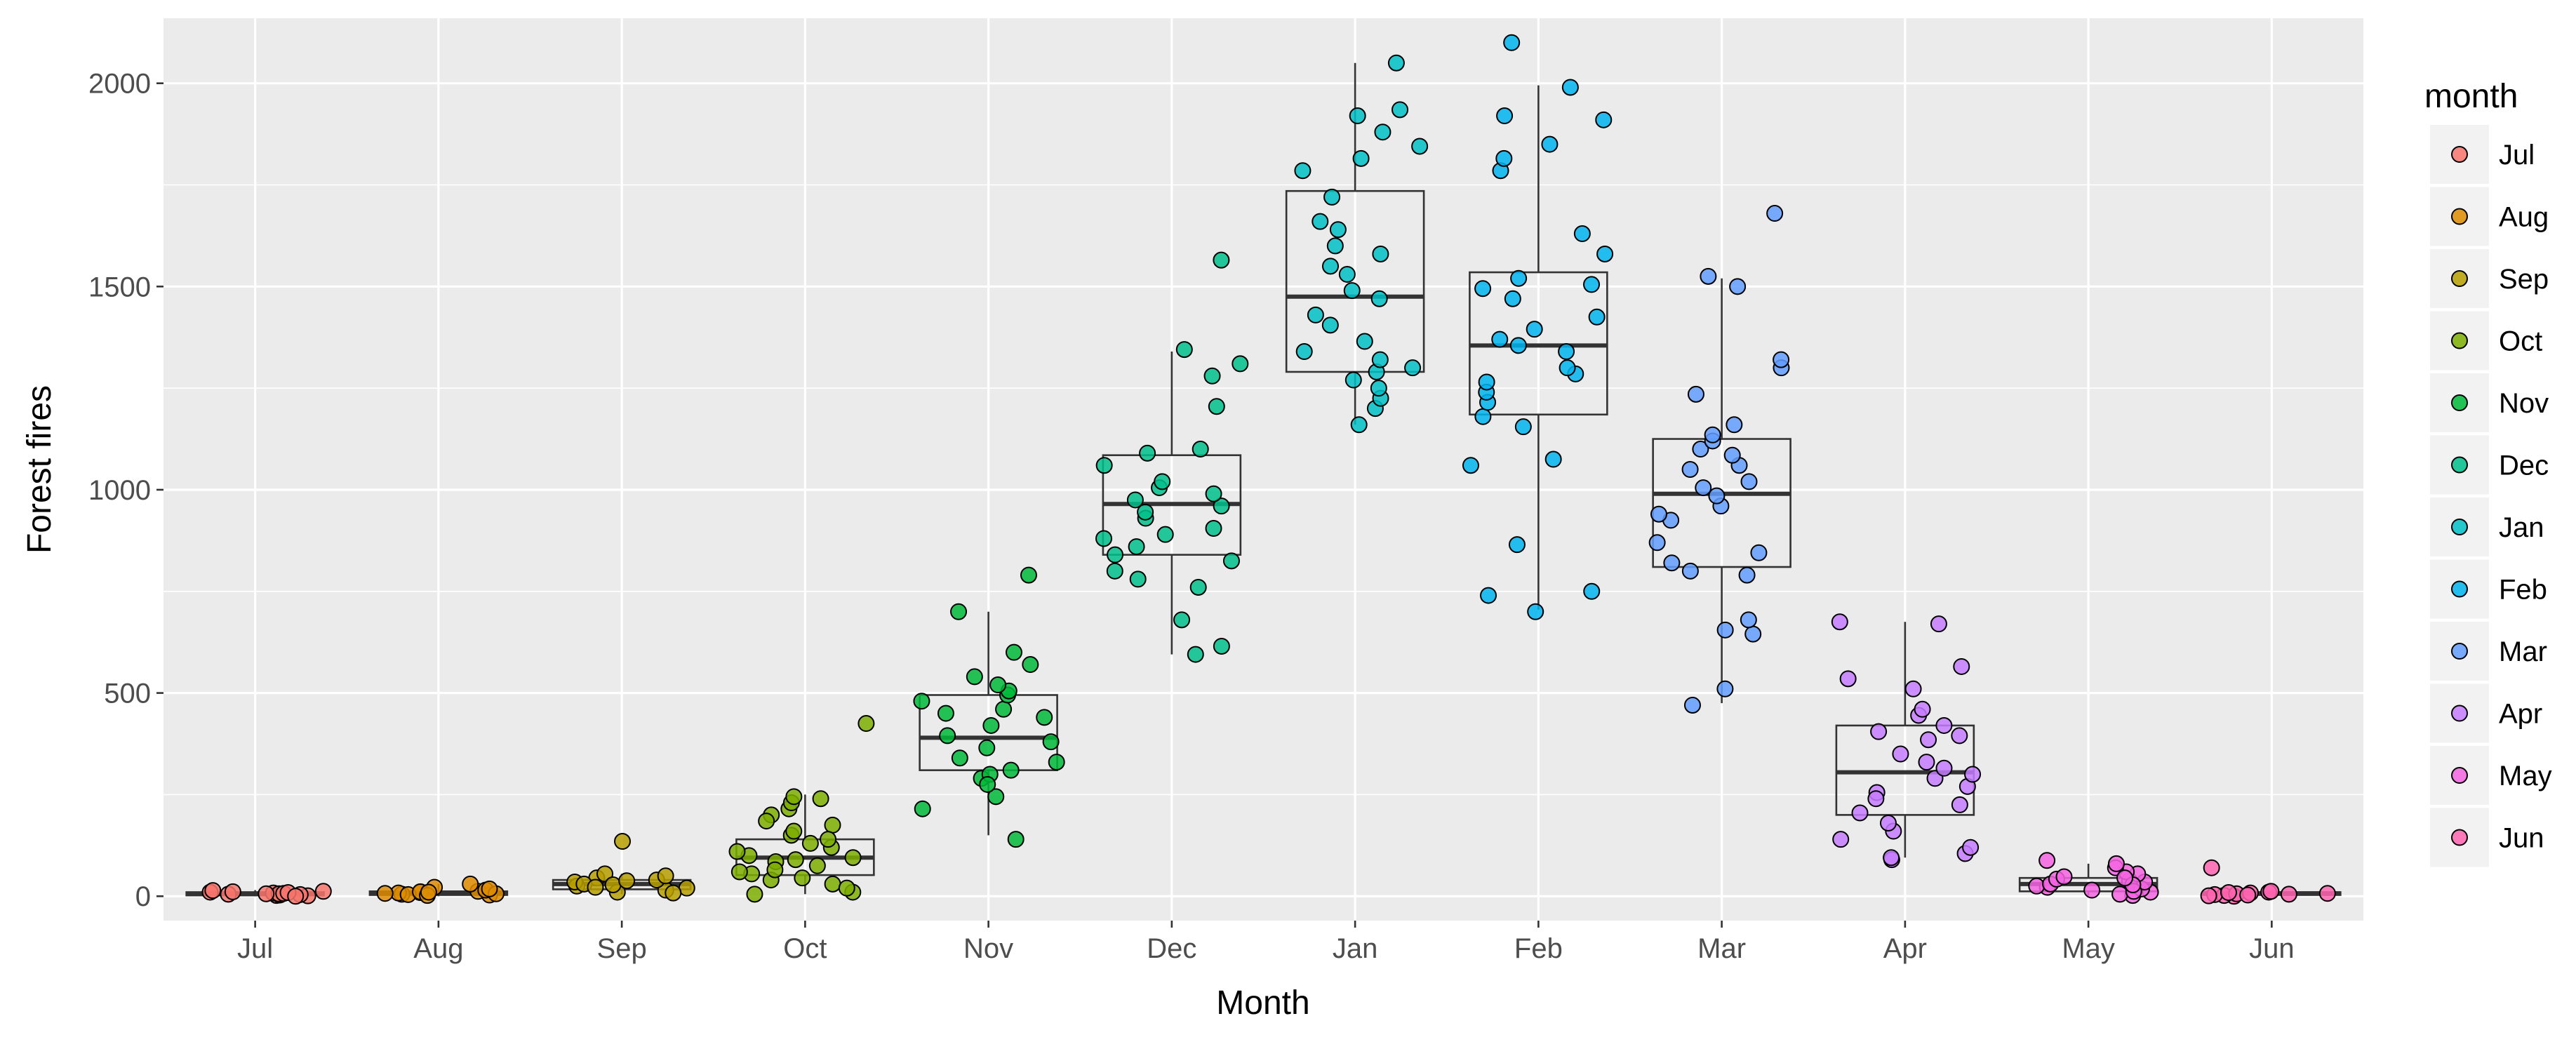 This screenshot has height=1042, width=2576. Describe the element at coordinates (2272, 948) in the screenshot. I see `x-tick-label: Jun` at that location.